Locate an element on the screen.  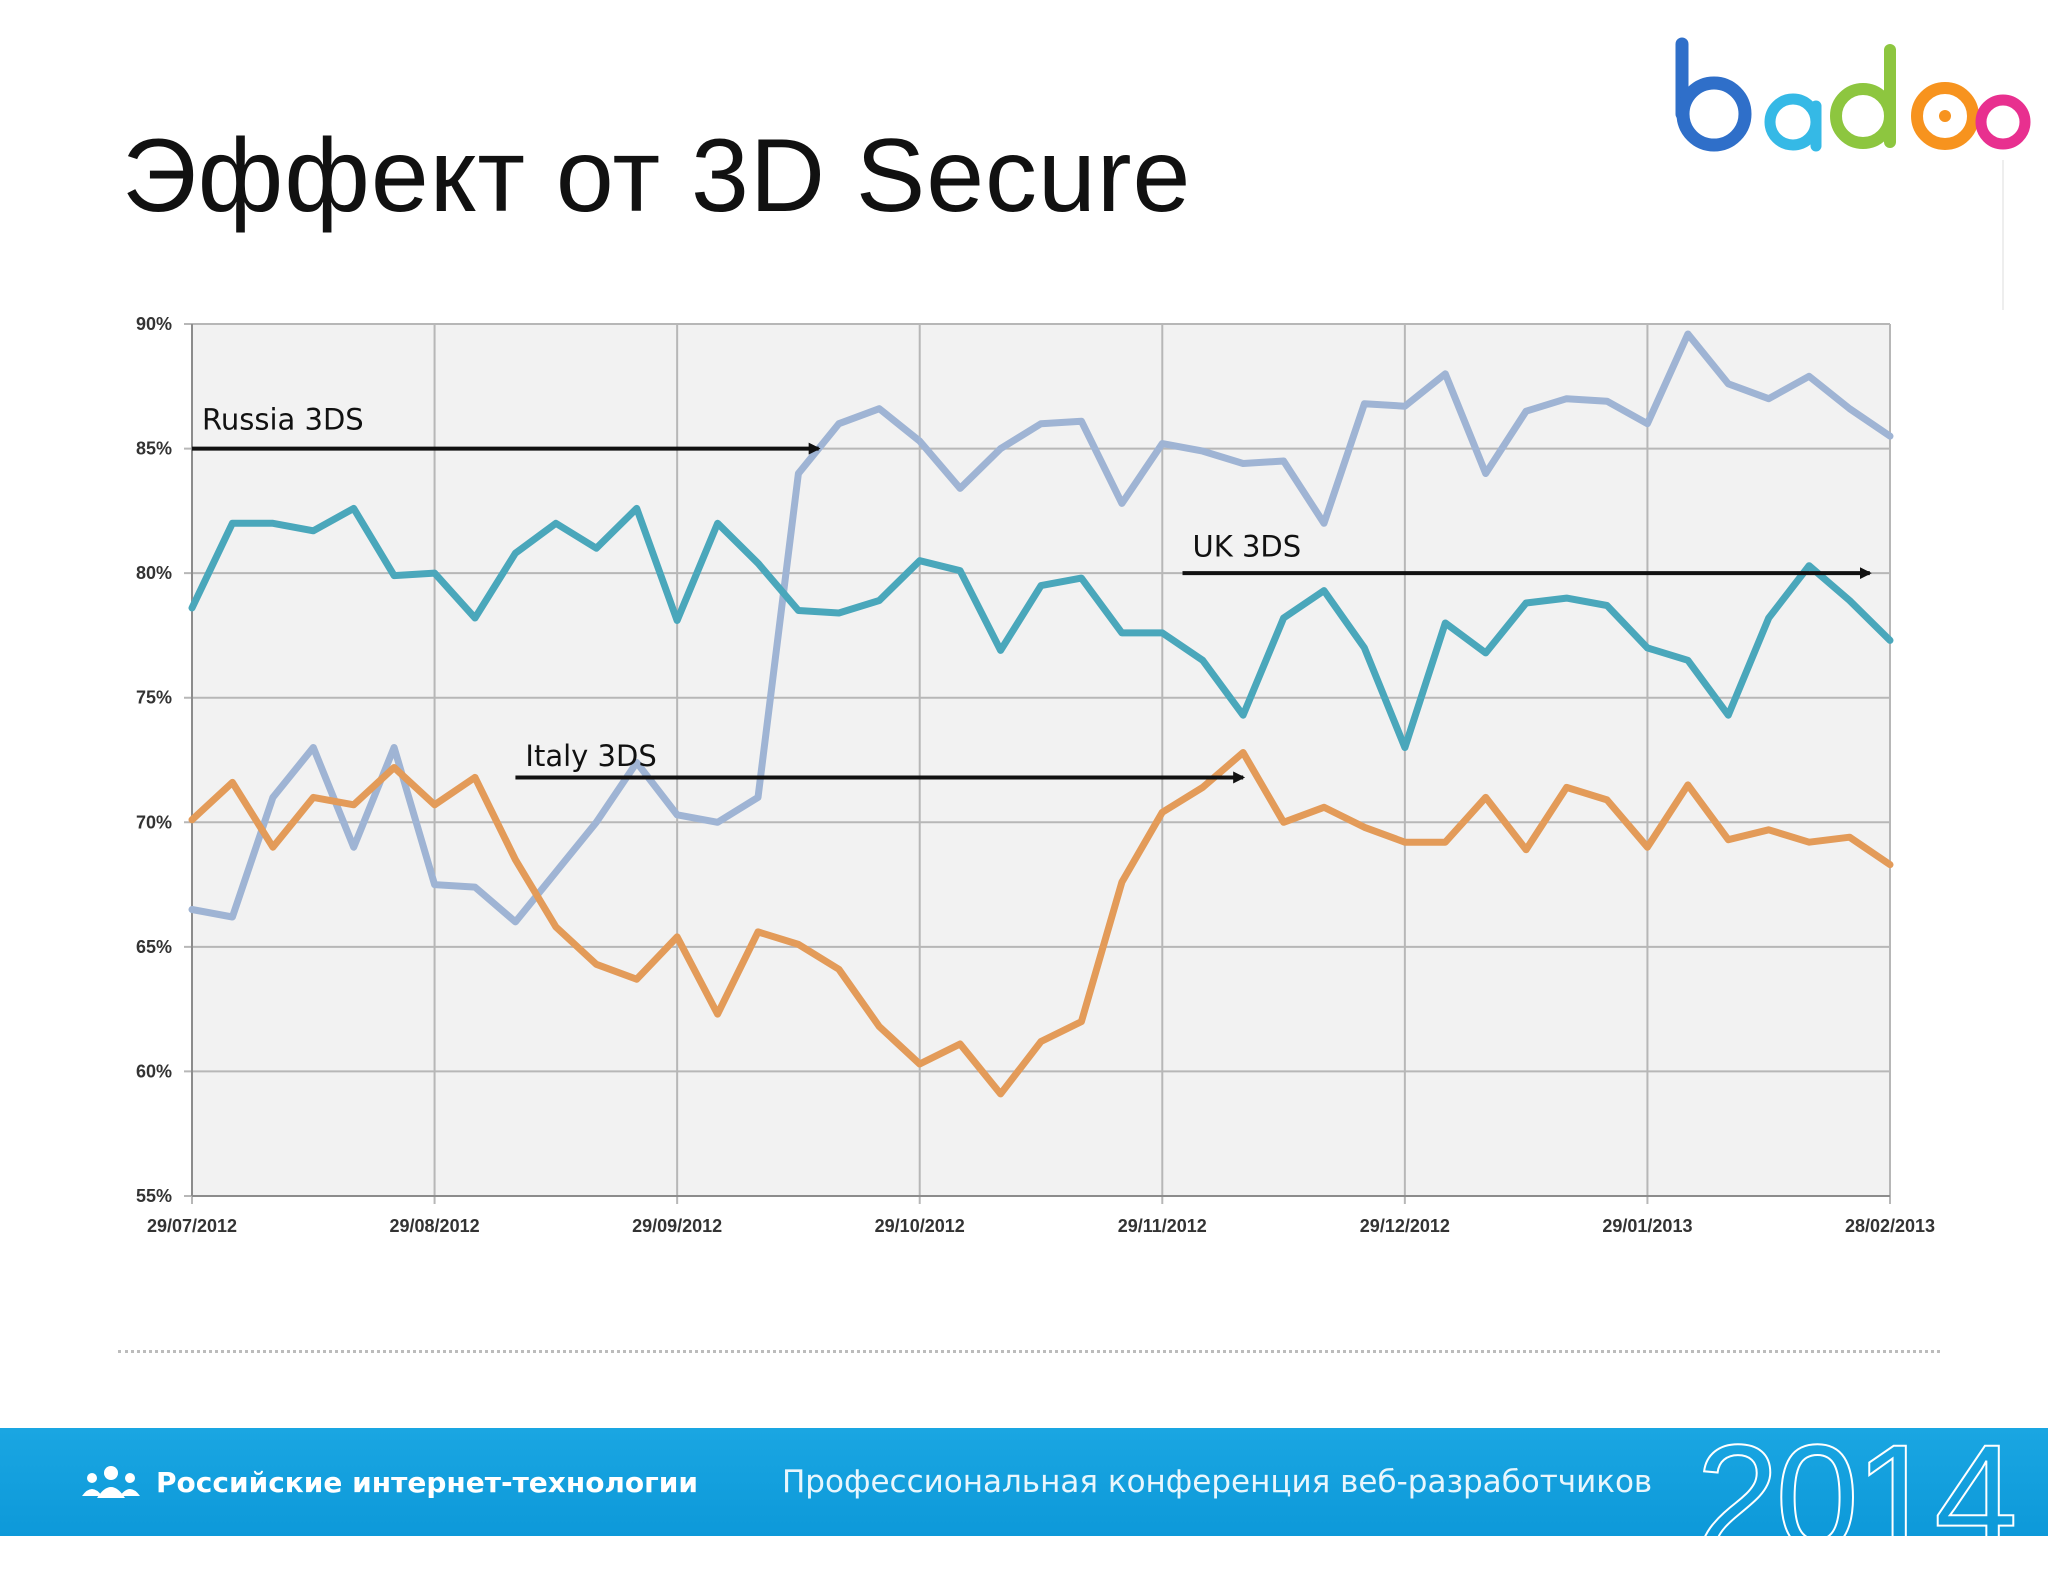
footer-year: 2014 is located at coordinates (1857, 1497).